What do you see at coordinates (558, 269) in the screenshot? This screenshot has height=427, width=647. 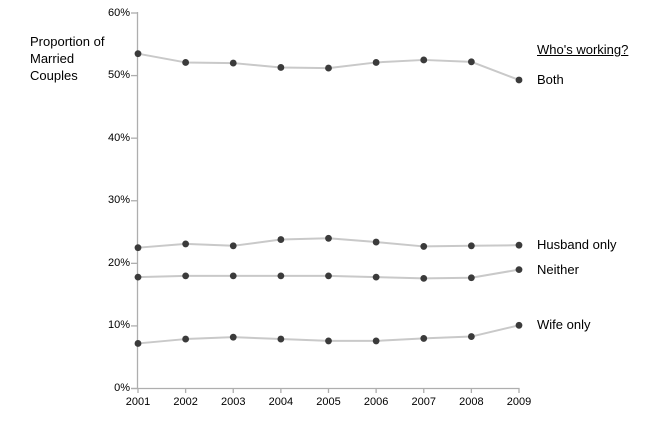 I see `series-label-neither: Neither` at bounding box center [558, 269].